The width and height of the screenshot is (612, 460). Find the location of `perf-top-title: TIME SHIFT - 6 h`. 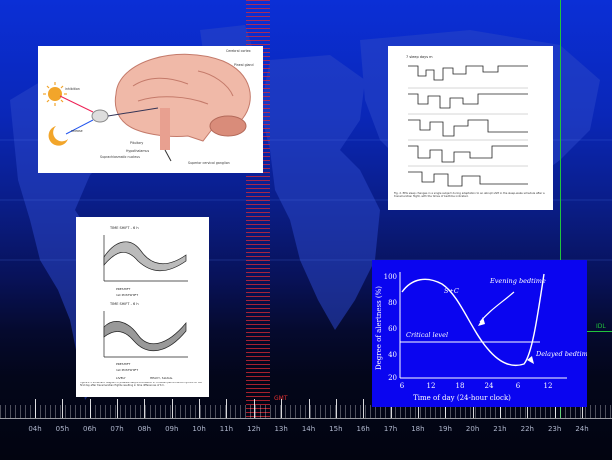

perf-top-title: TIME SHIFT - 6 h is located at coordinates (124, 228).